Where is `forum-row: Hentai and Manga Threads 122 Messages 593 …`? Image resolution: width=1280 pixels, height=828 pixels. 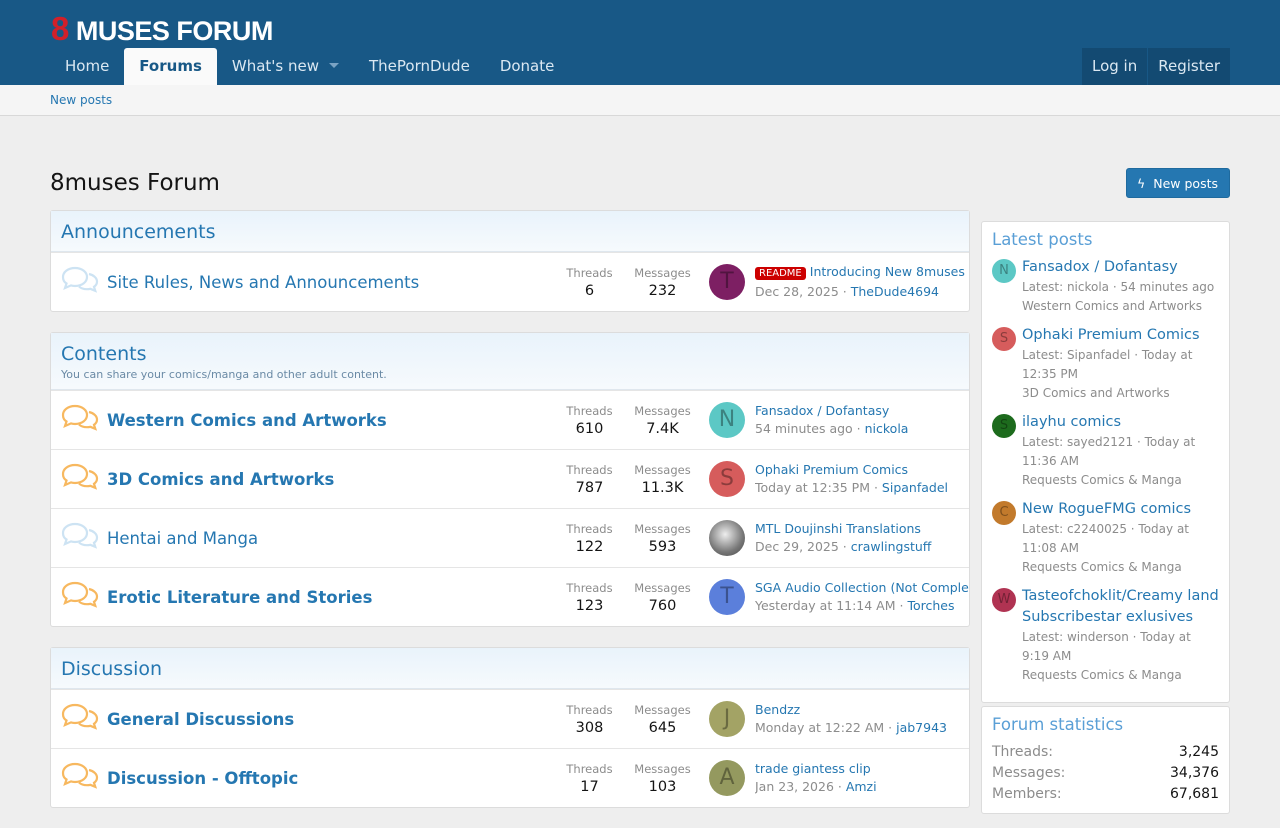 forum-row: Hentai and Manga Threads 122 Messages 593 … is located at coordinates (510, 537).